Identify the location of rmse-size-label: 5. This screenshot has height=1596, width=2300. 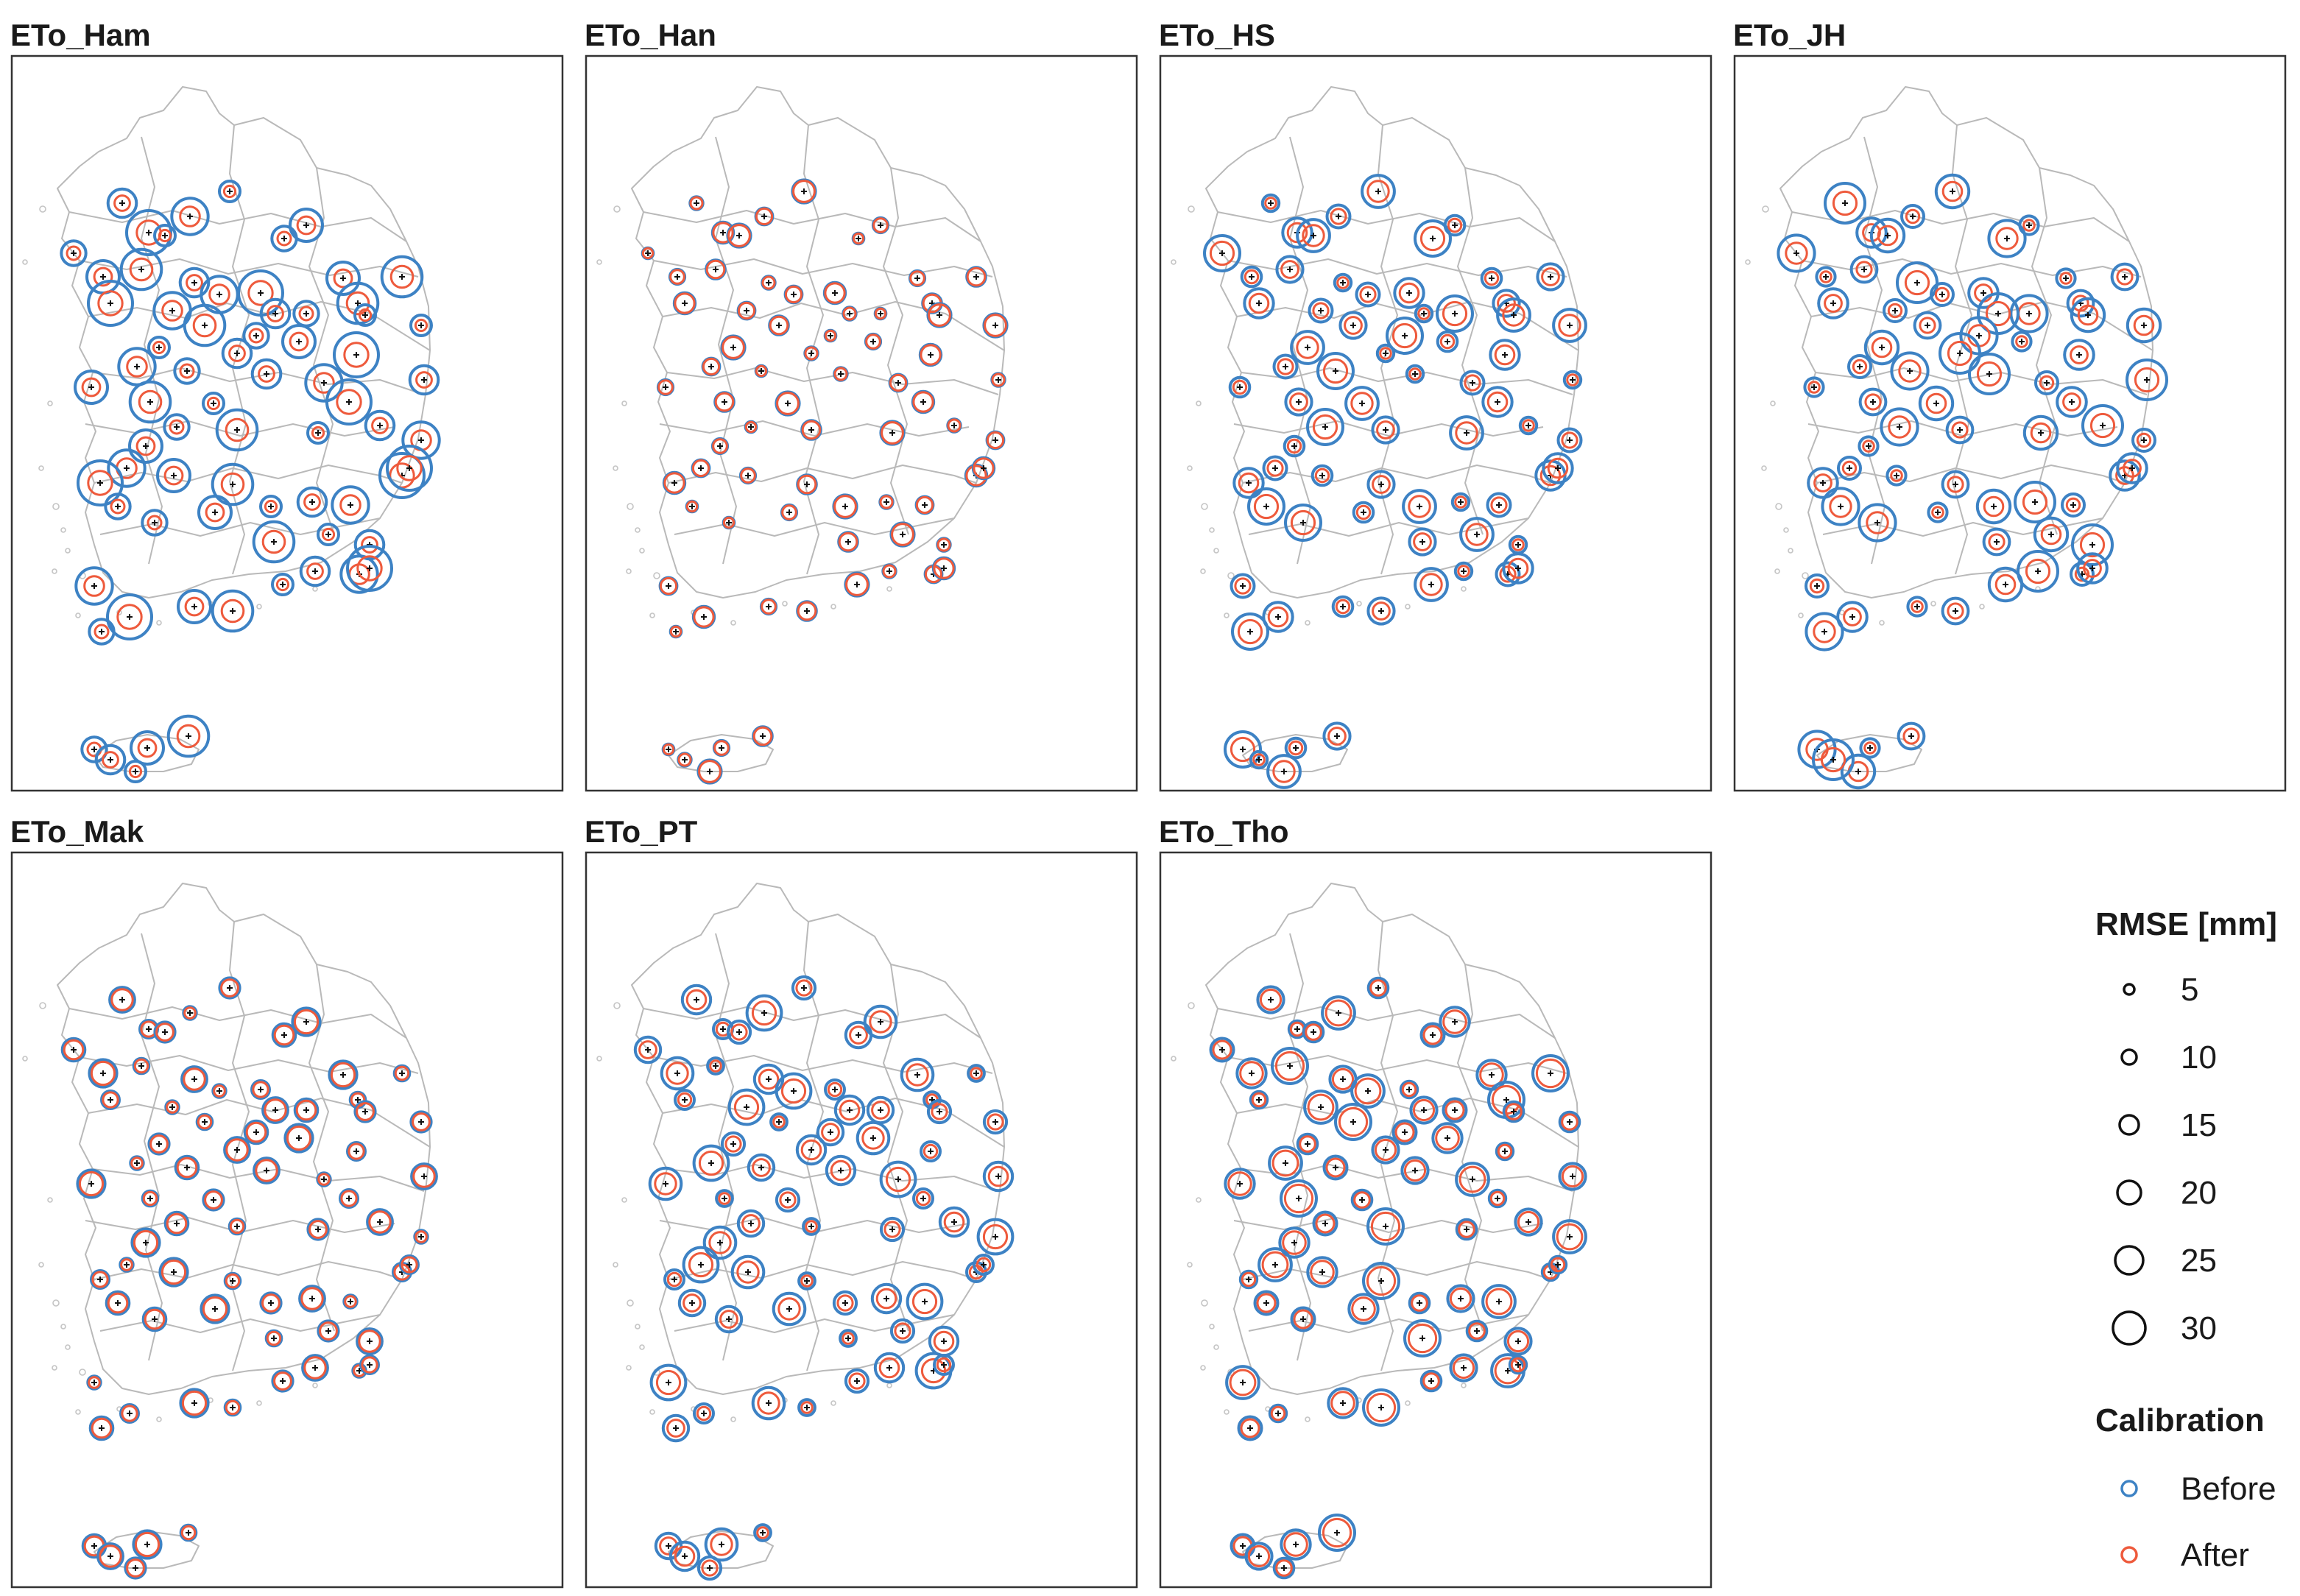
(2189, 990).